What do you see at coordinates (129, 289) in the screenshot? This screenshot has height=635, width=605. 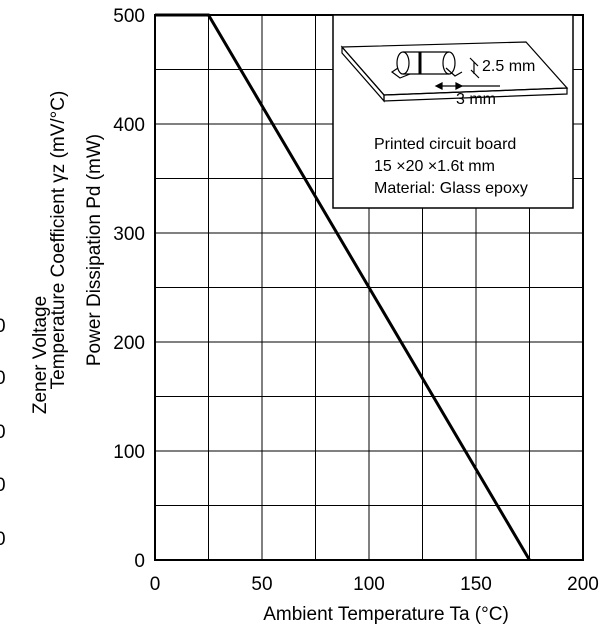 I see `y-tick-labels: 0 100 200 300 400 500` at bounding box center [129, 289].